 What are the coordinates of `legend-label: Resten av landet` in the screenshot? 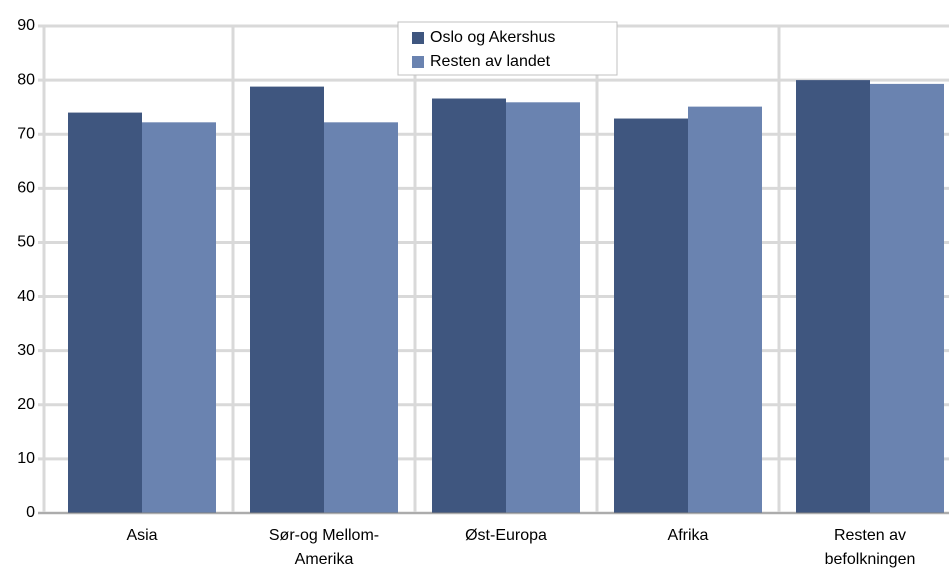 It's located at (490, 61).